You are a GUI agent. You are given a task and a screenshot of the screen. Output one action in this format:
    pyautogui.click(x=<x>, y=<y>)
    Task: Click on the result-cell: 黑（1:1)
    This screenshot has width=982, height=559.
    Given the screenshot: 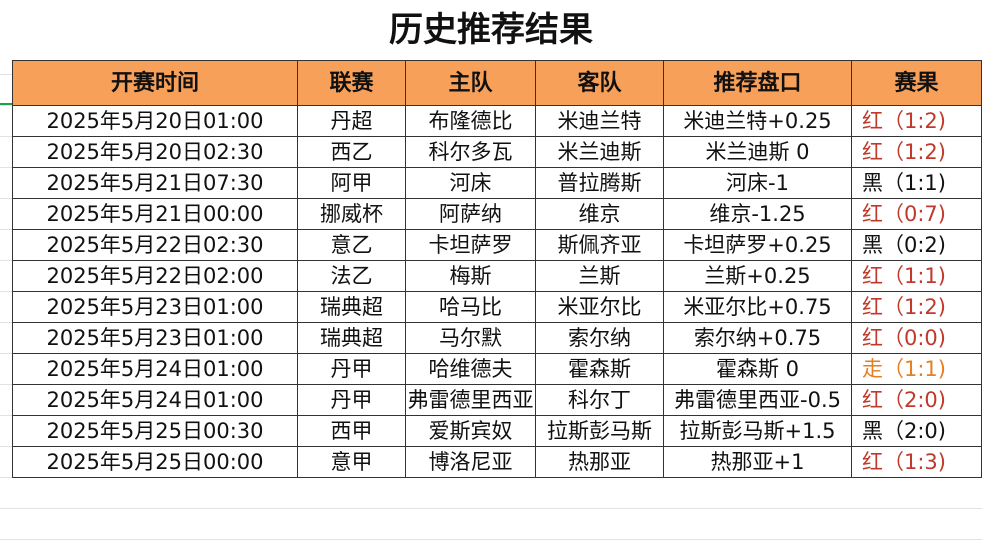 What is the action you would take?
    pyautogui.click(x=917, y=183)
    